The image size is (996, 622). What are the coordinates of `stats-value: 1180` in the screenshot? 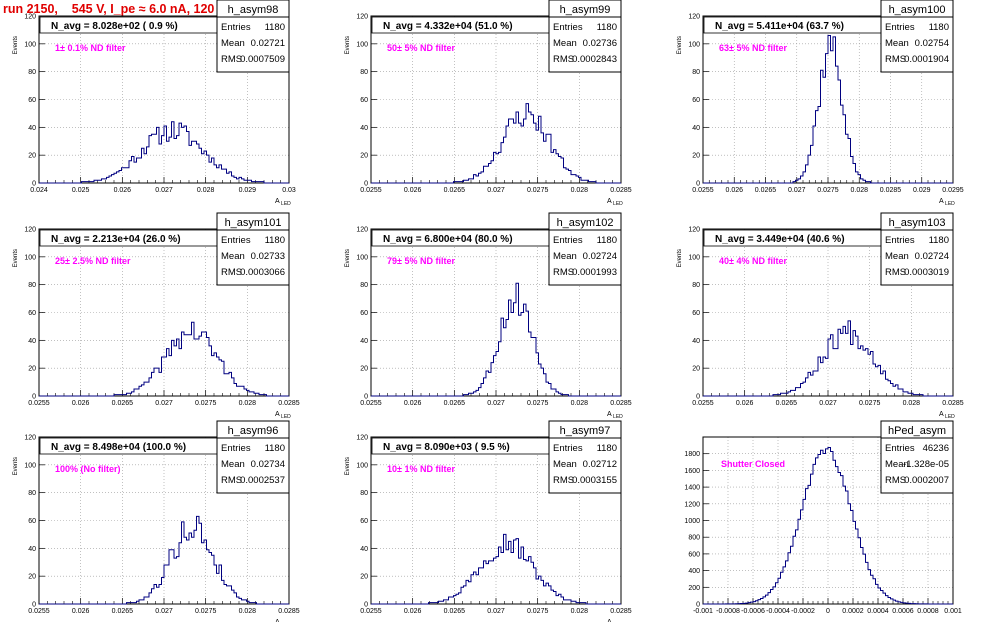 It's located at (607, 448).